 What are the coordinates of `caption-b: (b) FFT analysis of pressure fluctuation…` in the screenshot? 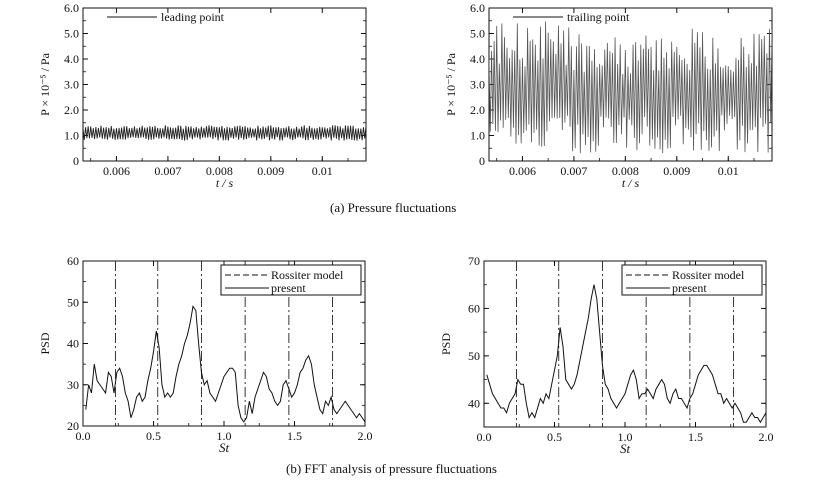 It's located at (391, 468).